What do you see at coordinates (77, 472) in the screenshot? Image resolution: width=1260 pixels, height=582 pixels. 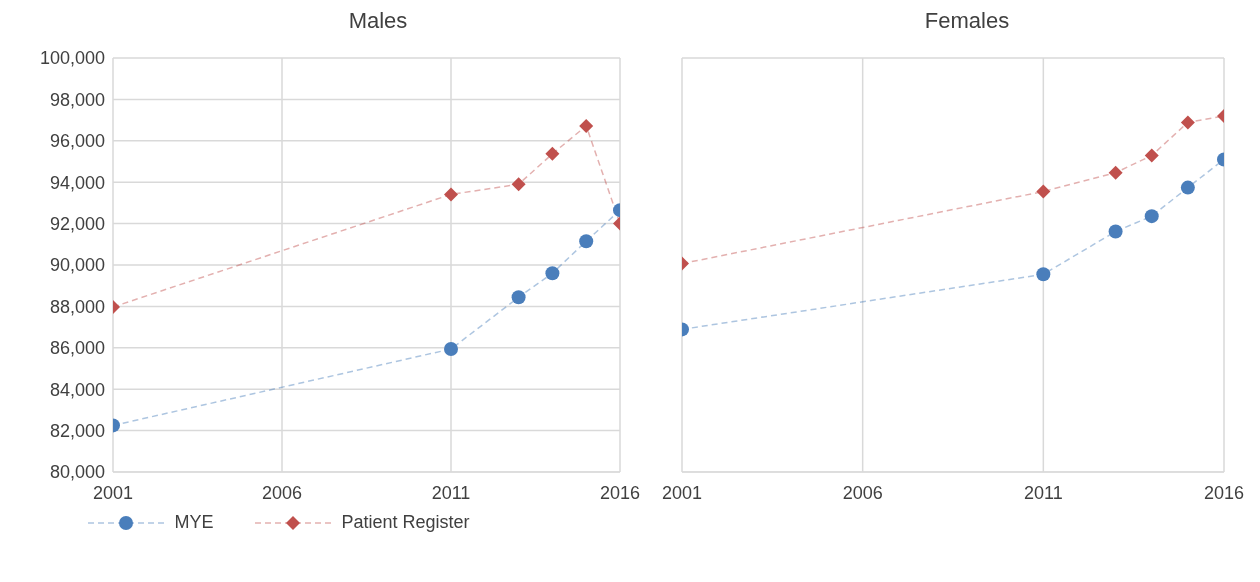 I see `y-tick-label: 80,000` at bounding box center [77, 472].